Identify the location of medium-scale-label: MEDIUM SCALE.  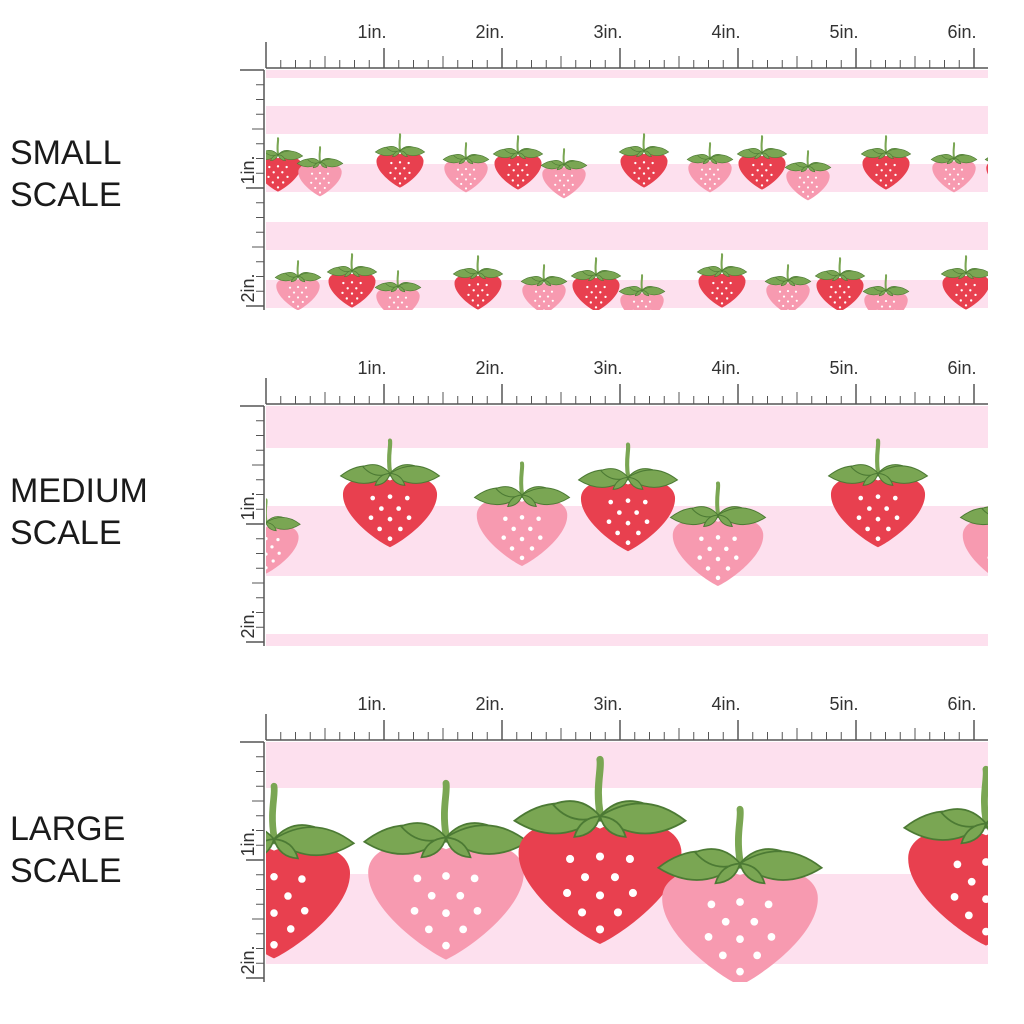
(110, 512).